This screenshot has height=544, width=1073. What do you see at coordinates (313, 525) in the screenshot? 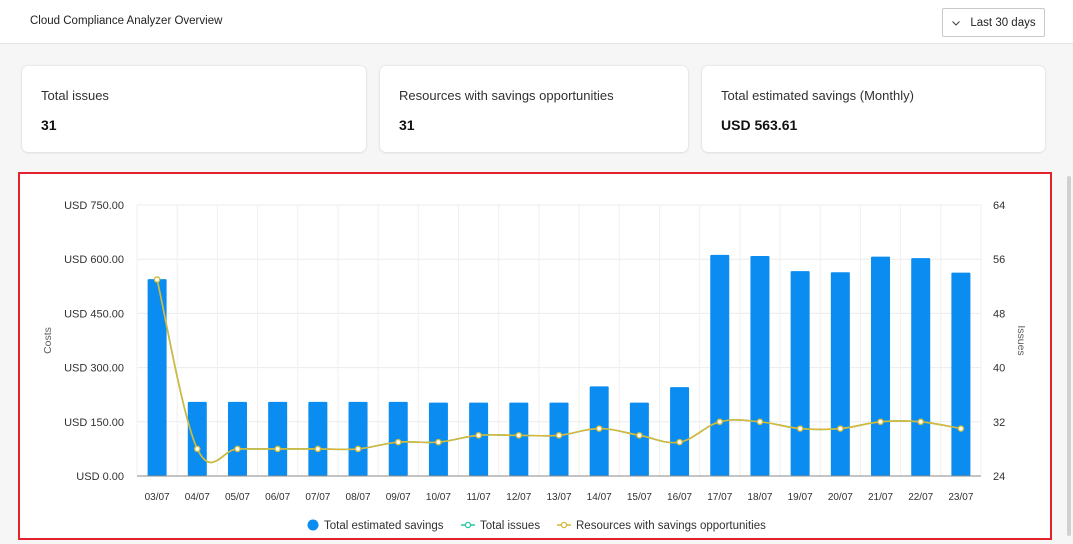
I see `legend-savings-marker` at bounding box center [313, 525].